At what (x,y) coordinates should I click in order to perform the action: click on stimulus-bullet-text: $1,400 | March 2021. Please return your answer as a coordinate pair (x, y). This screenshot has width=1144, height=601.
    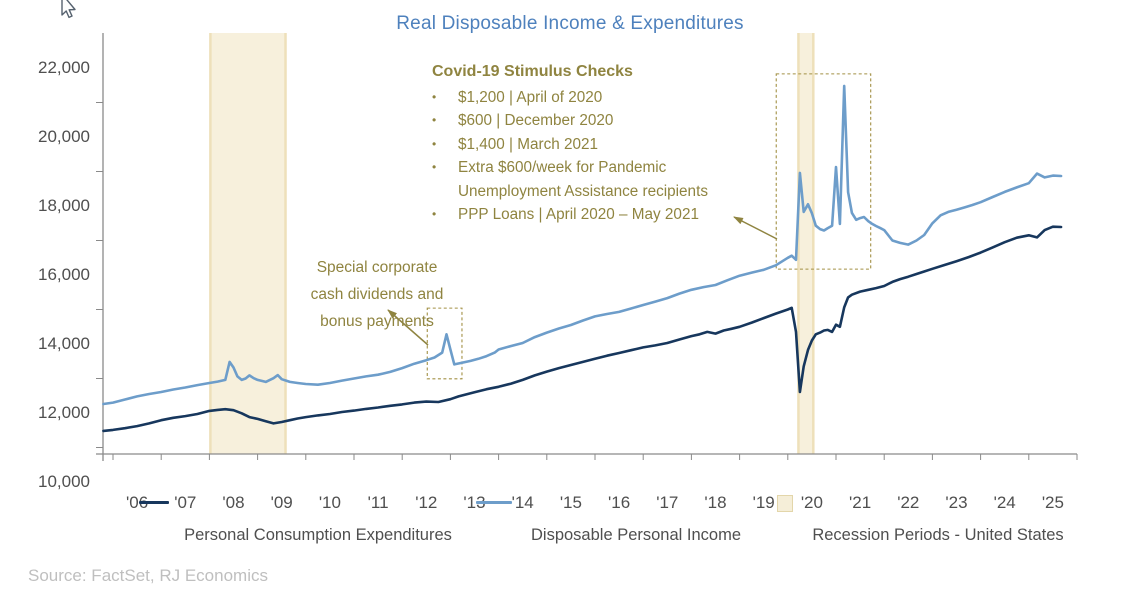
    Looking at the image, I should click on (528, 144).